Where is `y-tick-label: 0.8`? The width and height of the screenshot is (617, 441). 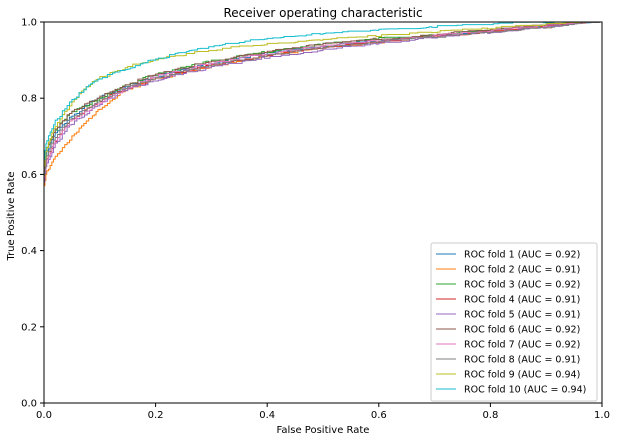
y-tick-label: 0.8 is located at coordinates (29, 99).